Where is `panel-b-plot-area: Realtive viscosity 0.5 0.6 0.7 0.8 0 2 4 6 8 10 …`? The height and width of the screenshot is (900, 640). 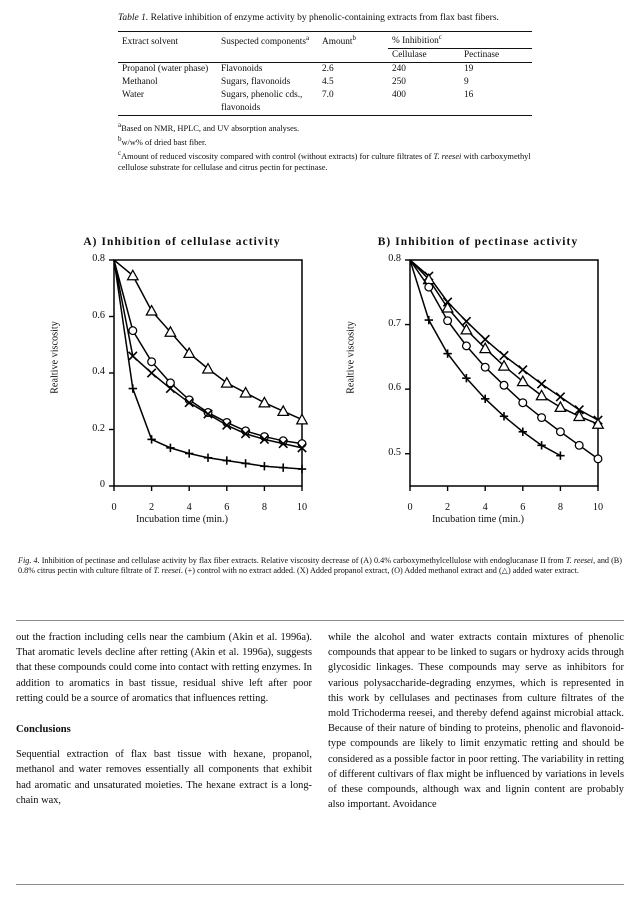
panel-b-plot-area: Realtive viscosity 0.5 0.6 0.7 0.8 0 2 4 6 8 10 … is located at coordinates (478, 394).